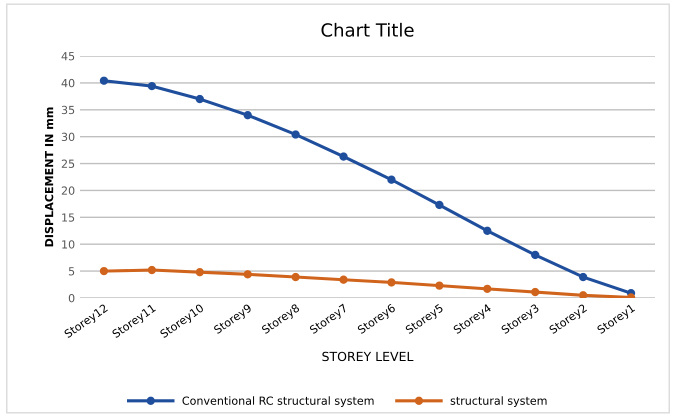  I want to click on y-tick-label: 5, so click(71, 271).